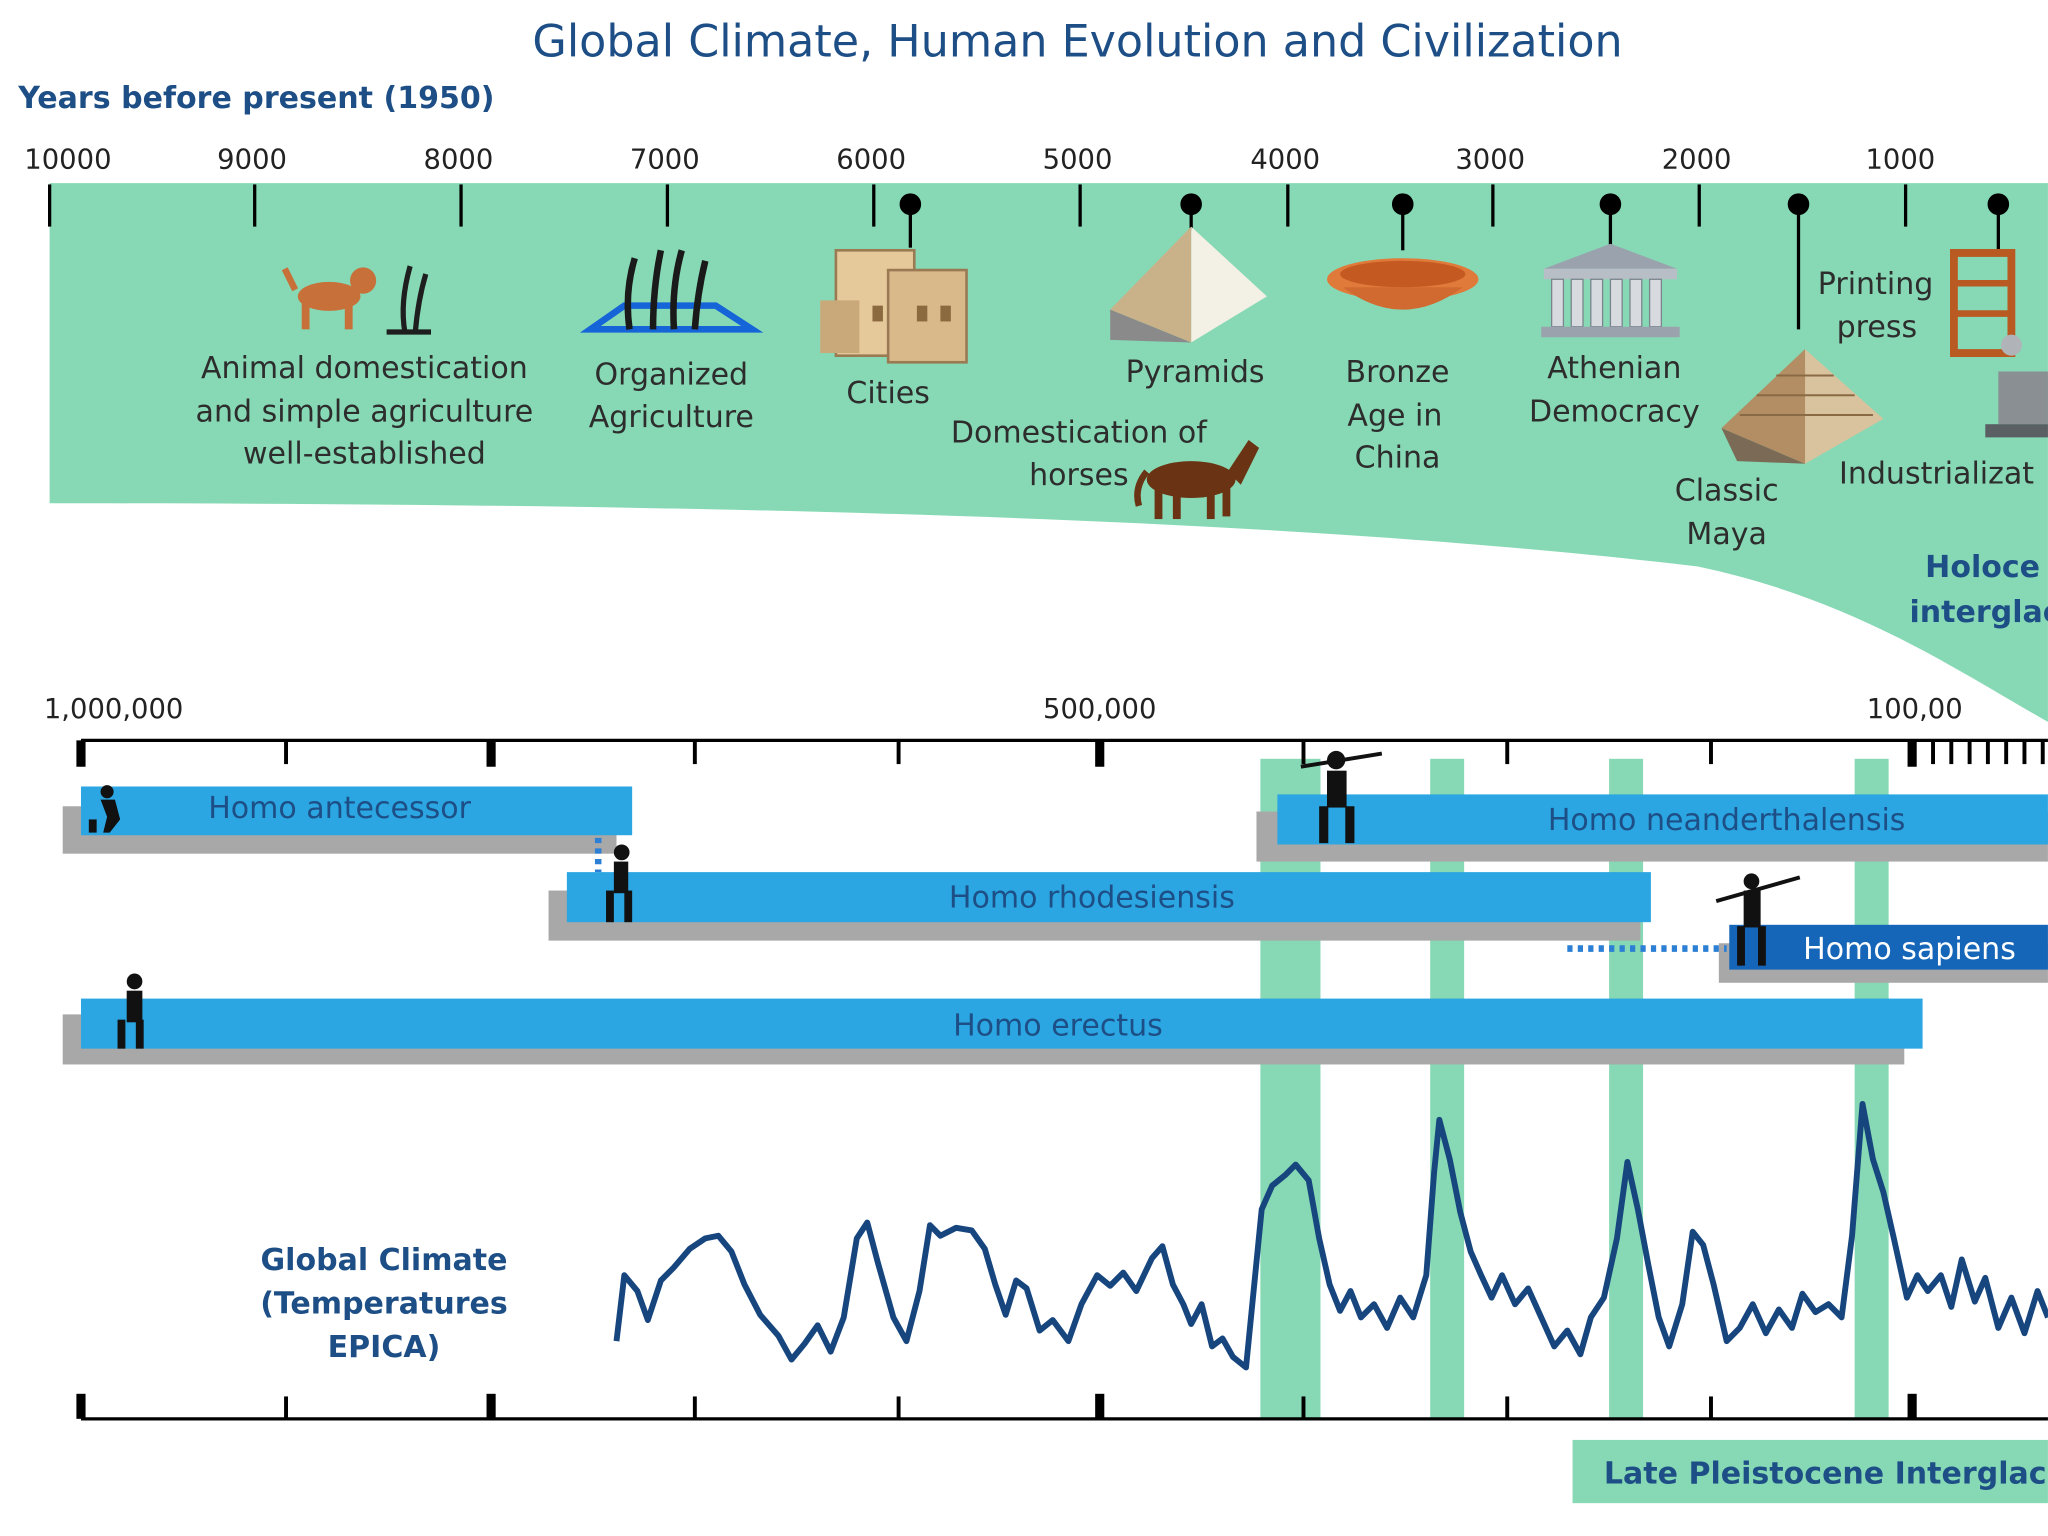 The width and height of the screenshot is (2048, 1536). I want to click on climate-label: (Temperatures, so click(384, 1303).